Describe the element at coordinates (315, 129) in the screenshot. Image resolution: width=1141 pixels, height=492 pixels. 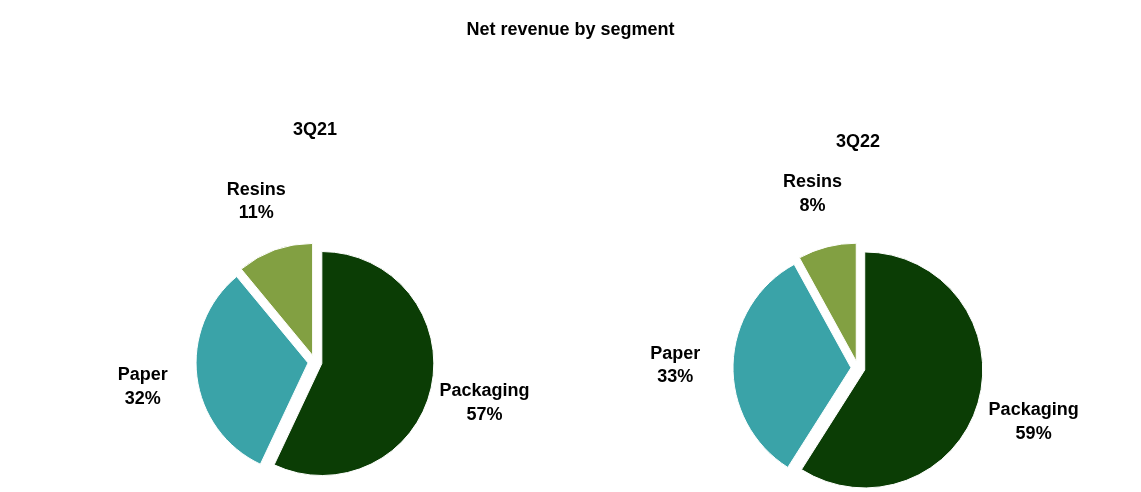
I see `chart-title: 3Q21` at that location.